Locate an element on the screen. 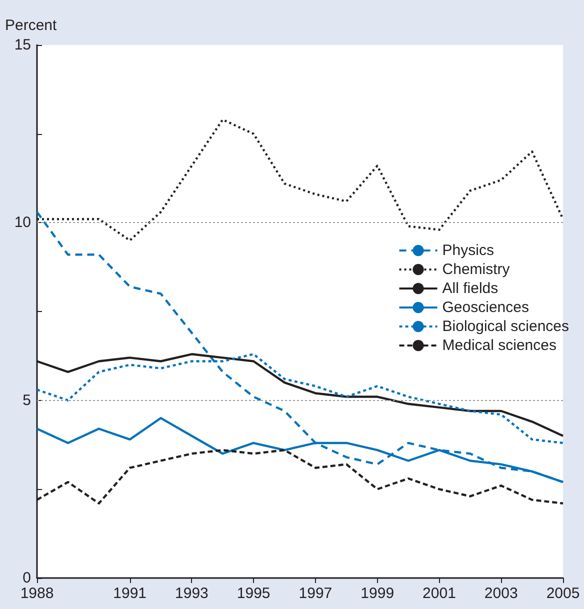 This screenshot has height=609, width=584. y-tick-label: 15 is located at coordinates (22, 45).